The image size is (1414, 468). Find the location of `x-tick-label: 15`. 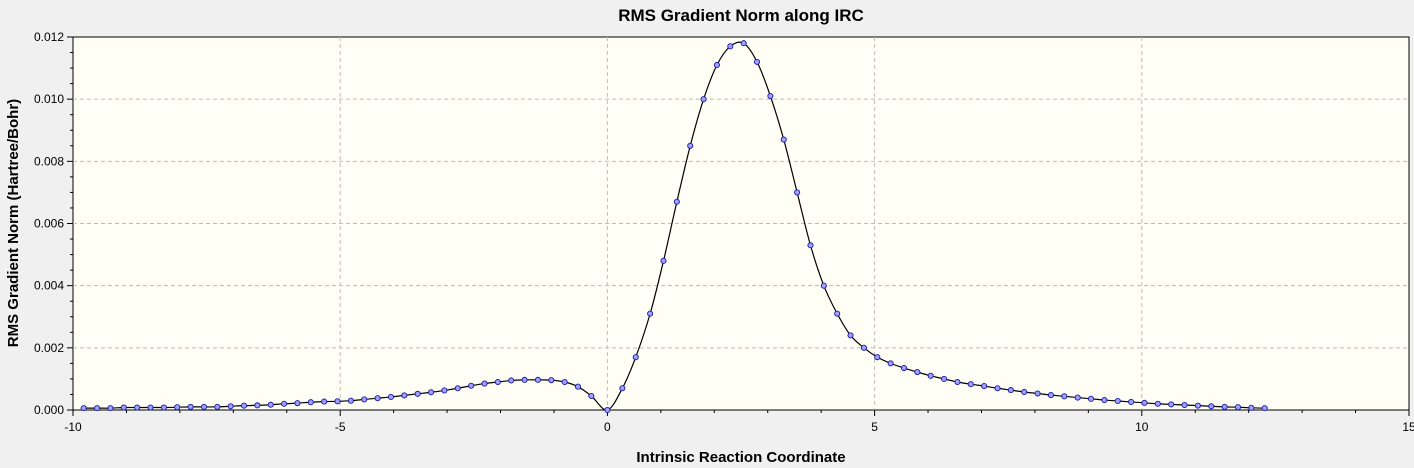

x-tick-label: 15 is located at coordinates (1408, 427).